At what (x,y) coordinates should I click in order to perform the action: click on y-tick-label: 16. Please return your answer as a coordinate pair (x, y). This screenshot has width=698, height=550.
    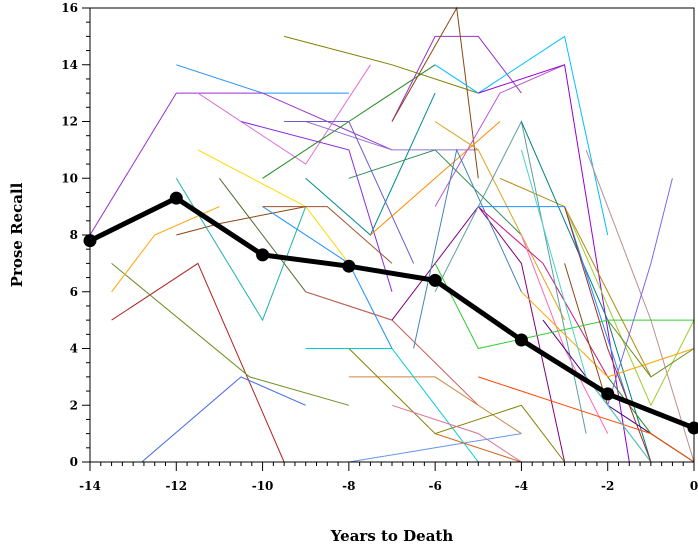
    Looking at the image, I should click on (69, 8).